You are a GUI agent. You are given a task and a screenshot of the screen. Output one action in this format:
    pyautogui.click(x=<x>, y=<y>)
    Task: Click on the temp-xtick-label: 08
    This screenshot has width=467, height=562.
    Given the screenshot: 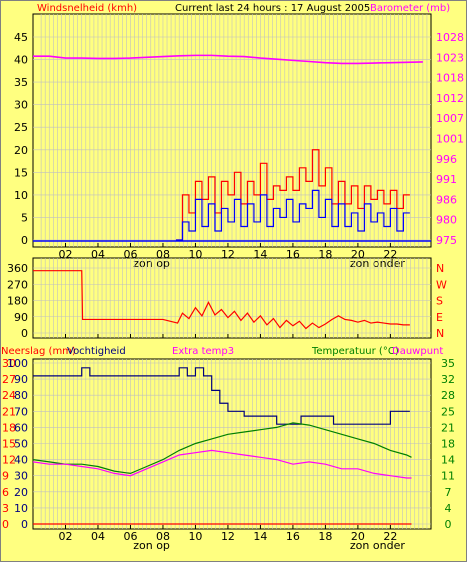 What is the action you would take?
    pyautogui.click(x=163, y=536)
    